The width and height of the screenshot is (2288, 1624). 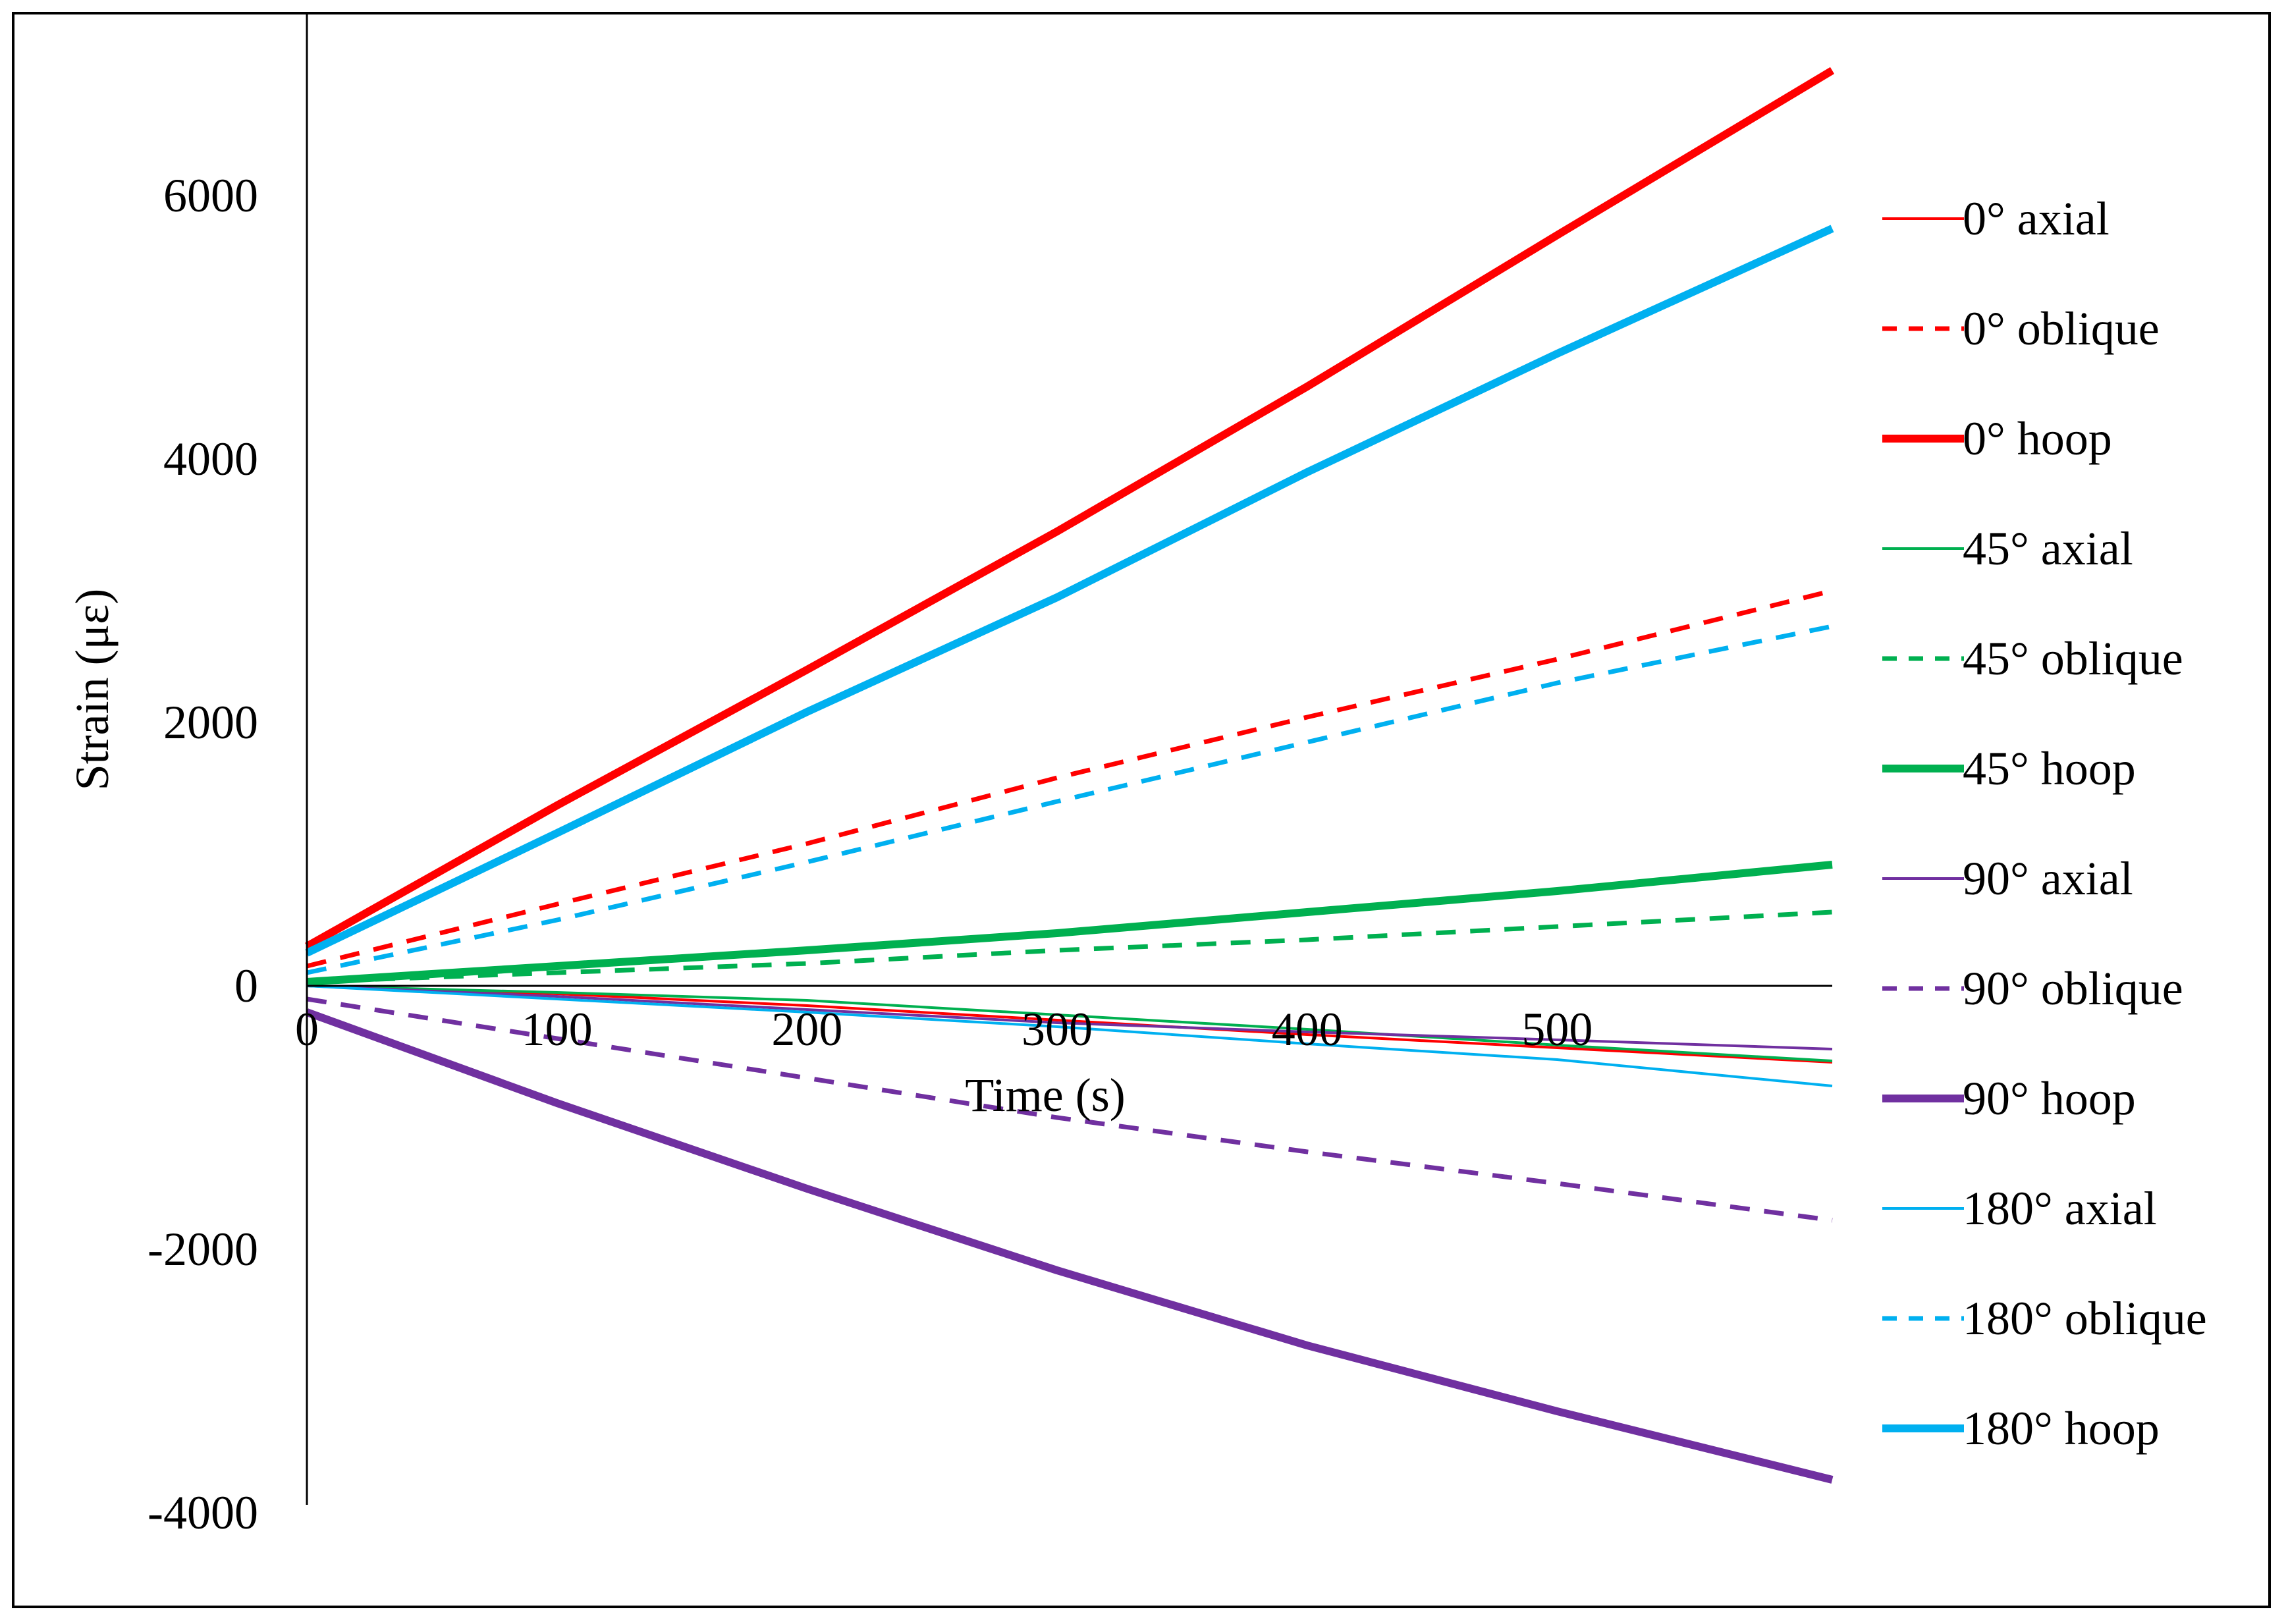 What do you see at coordinates (2073, 988) in the screenshot?
I see `legend-label-7: 90° oblique` at bounding box center [2073, 988].